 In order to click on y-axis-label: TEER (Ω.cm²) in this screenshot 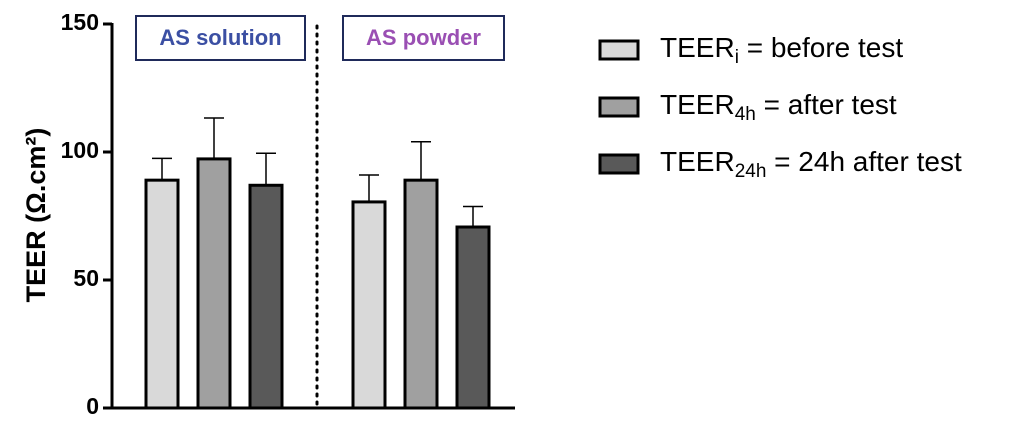, I will do `click(36, 215)`.